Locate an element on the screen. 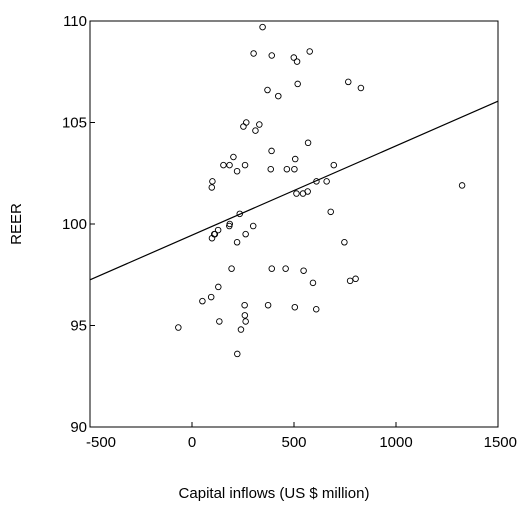  x-tick-label: 500 is located at coordinates (293, 442).